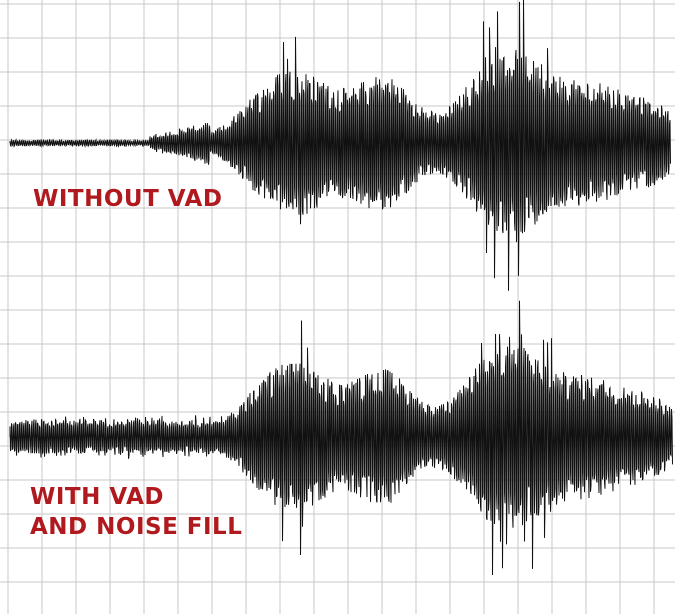 Image resolution: width=675 pixels, height=614 pixels. I want to click on label-with-vad: WITH VAD, so click(97, 497).